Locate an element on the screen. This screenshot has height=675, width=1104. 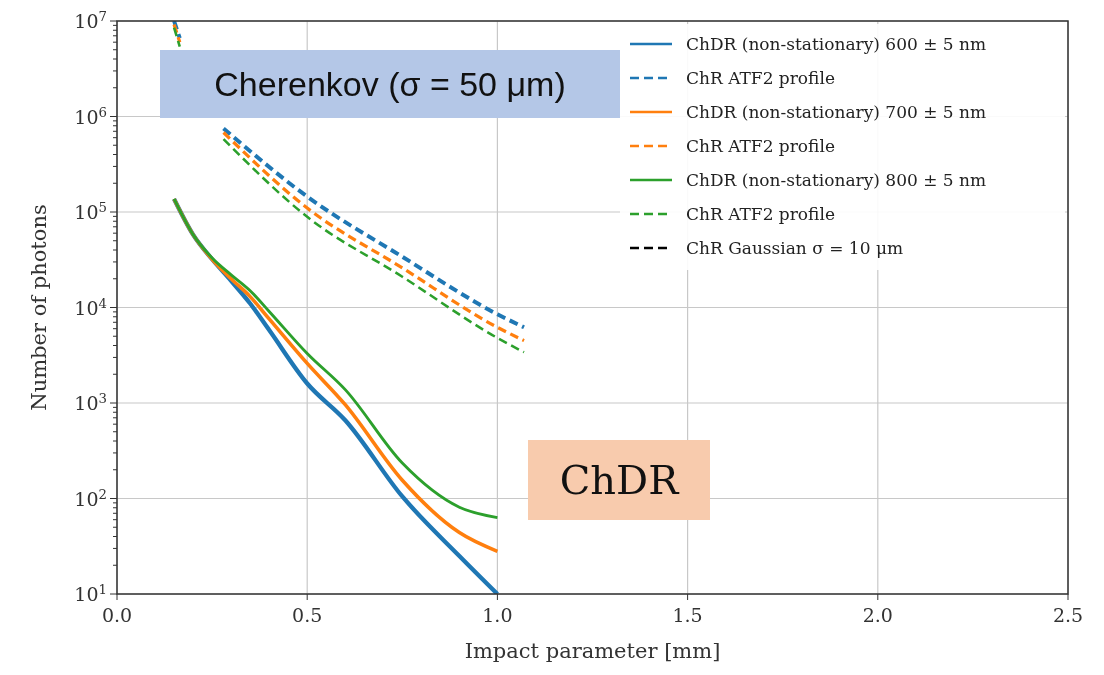
annotation: ChDR is located at coordinates (620, 480).